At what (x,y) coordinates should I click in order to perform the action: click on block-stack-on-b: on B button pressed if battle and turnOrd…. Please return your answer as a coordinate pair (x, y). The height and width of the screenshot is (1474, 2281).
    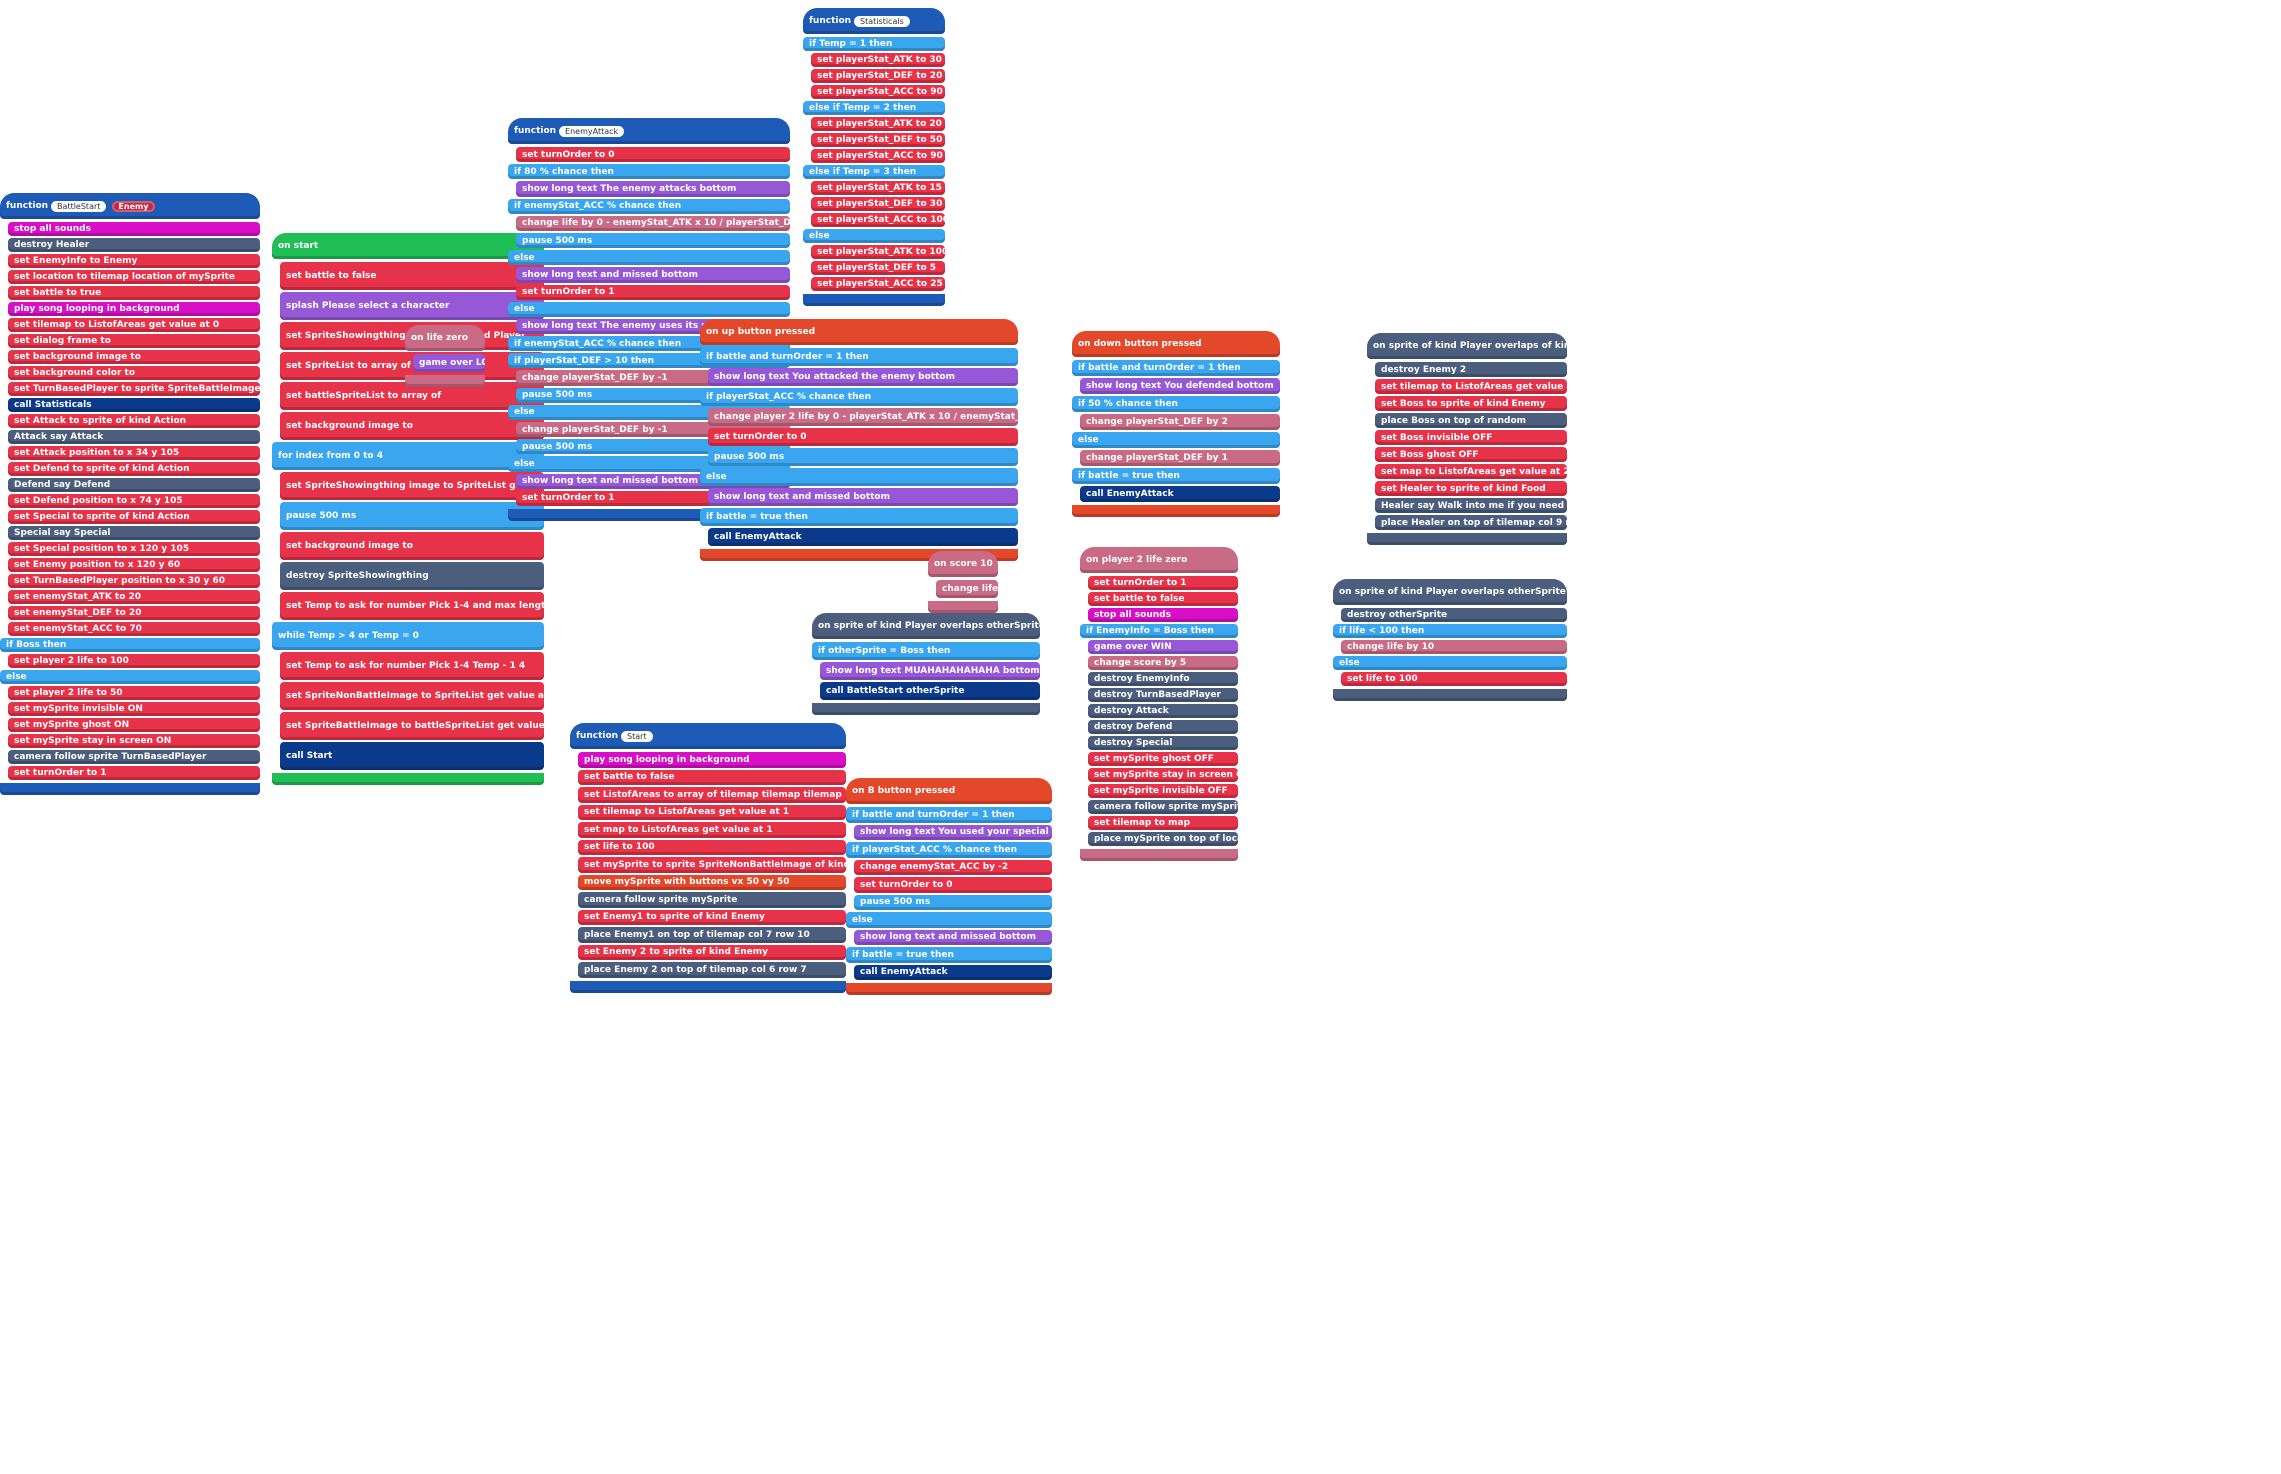
    Looking at the image, I should click on (949, 886).